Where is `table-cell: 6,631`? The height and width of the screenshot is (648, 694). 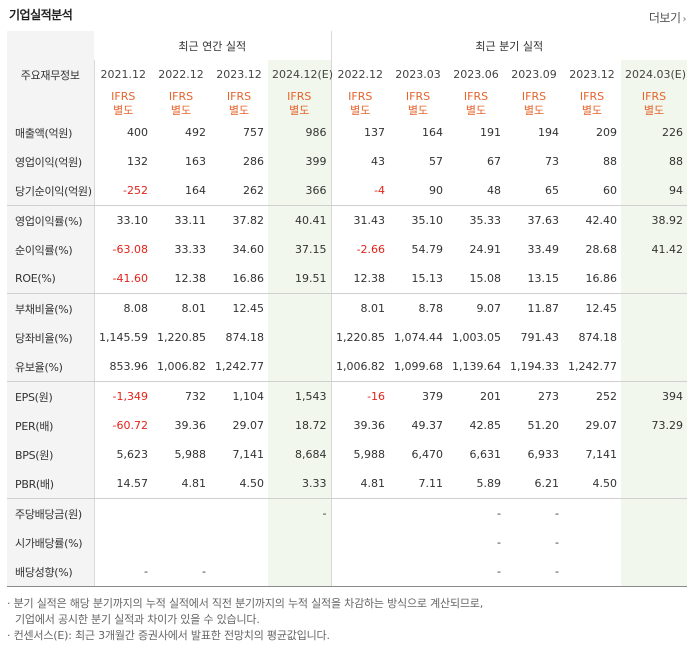
table-cell: 6,631 is located at coordinates (485, 454).